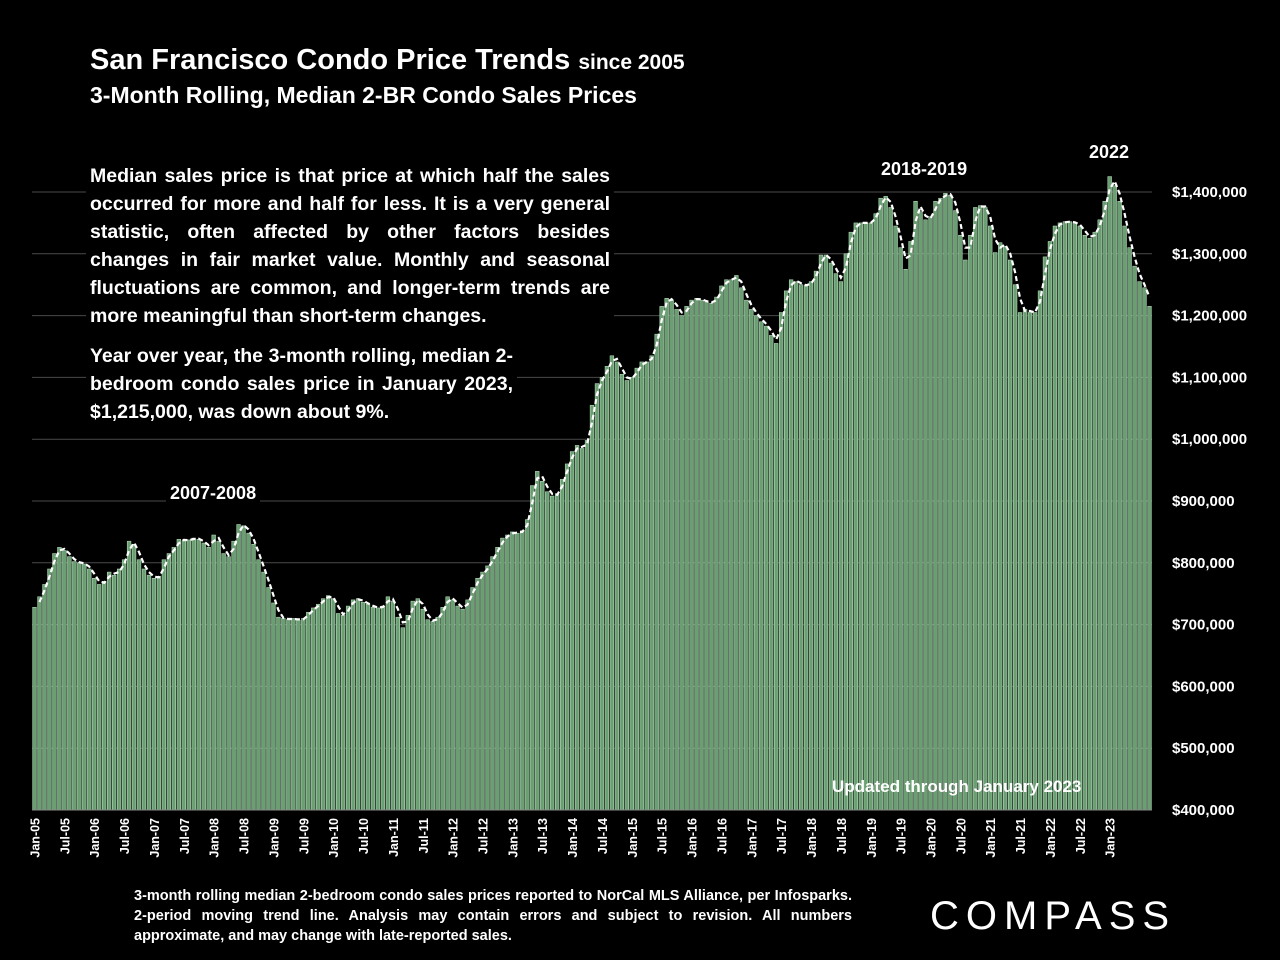  Describe the element at coordinates (1209, 192) in the screenshot. I see `y-tick-label: $1,400,000` at that location.